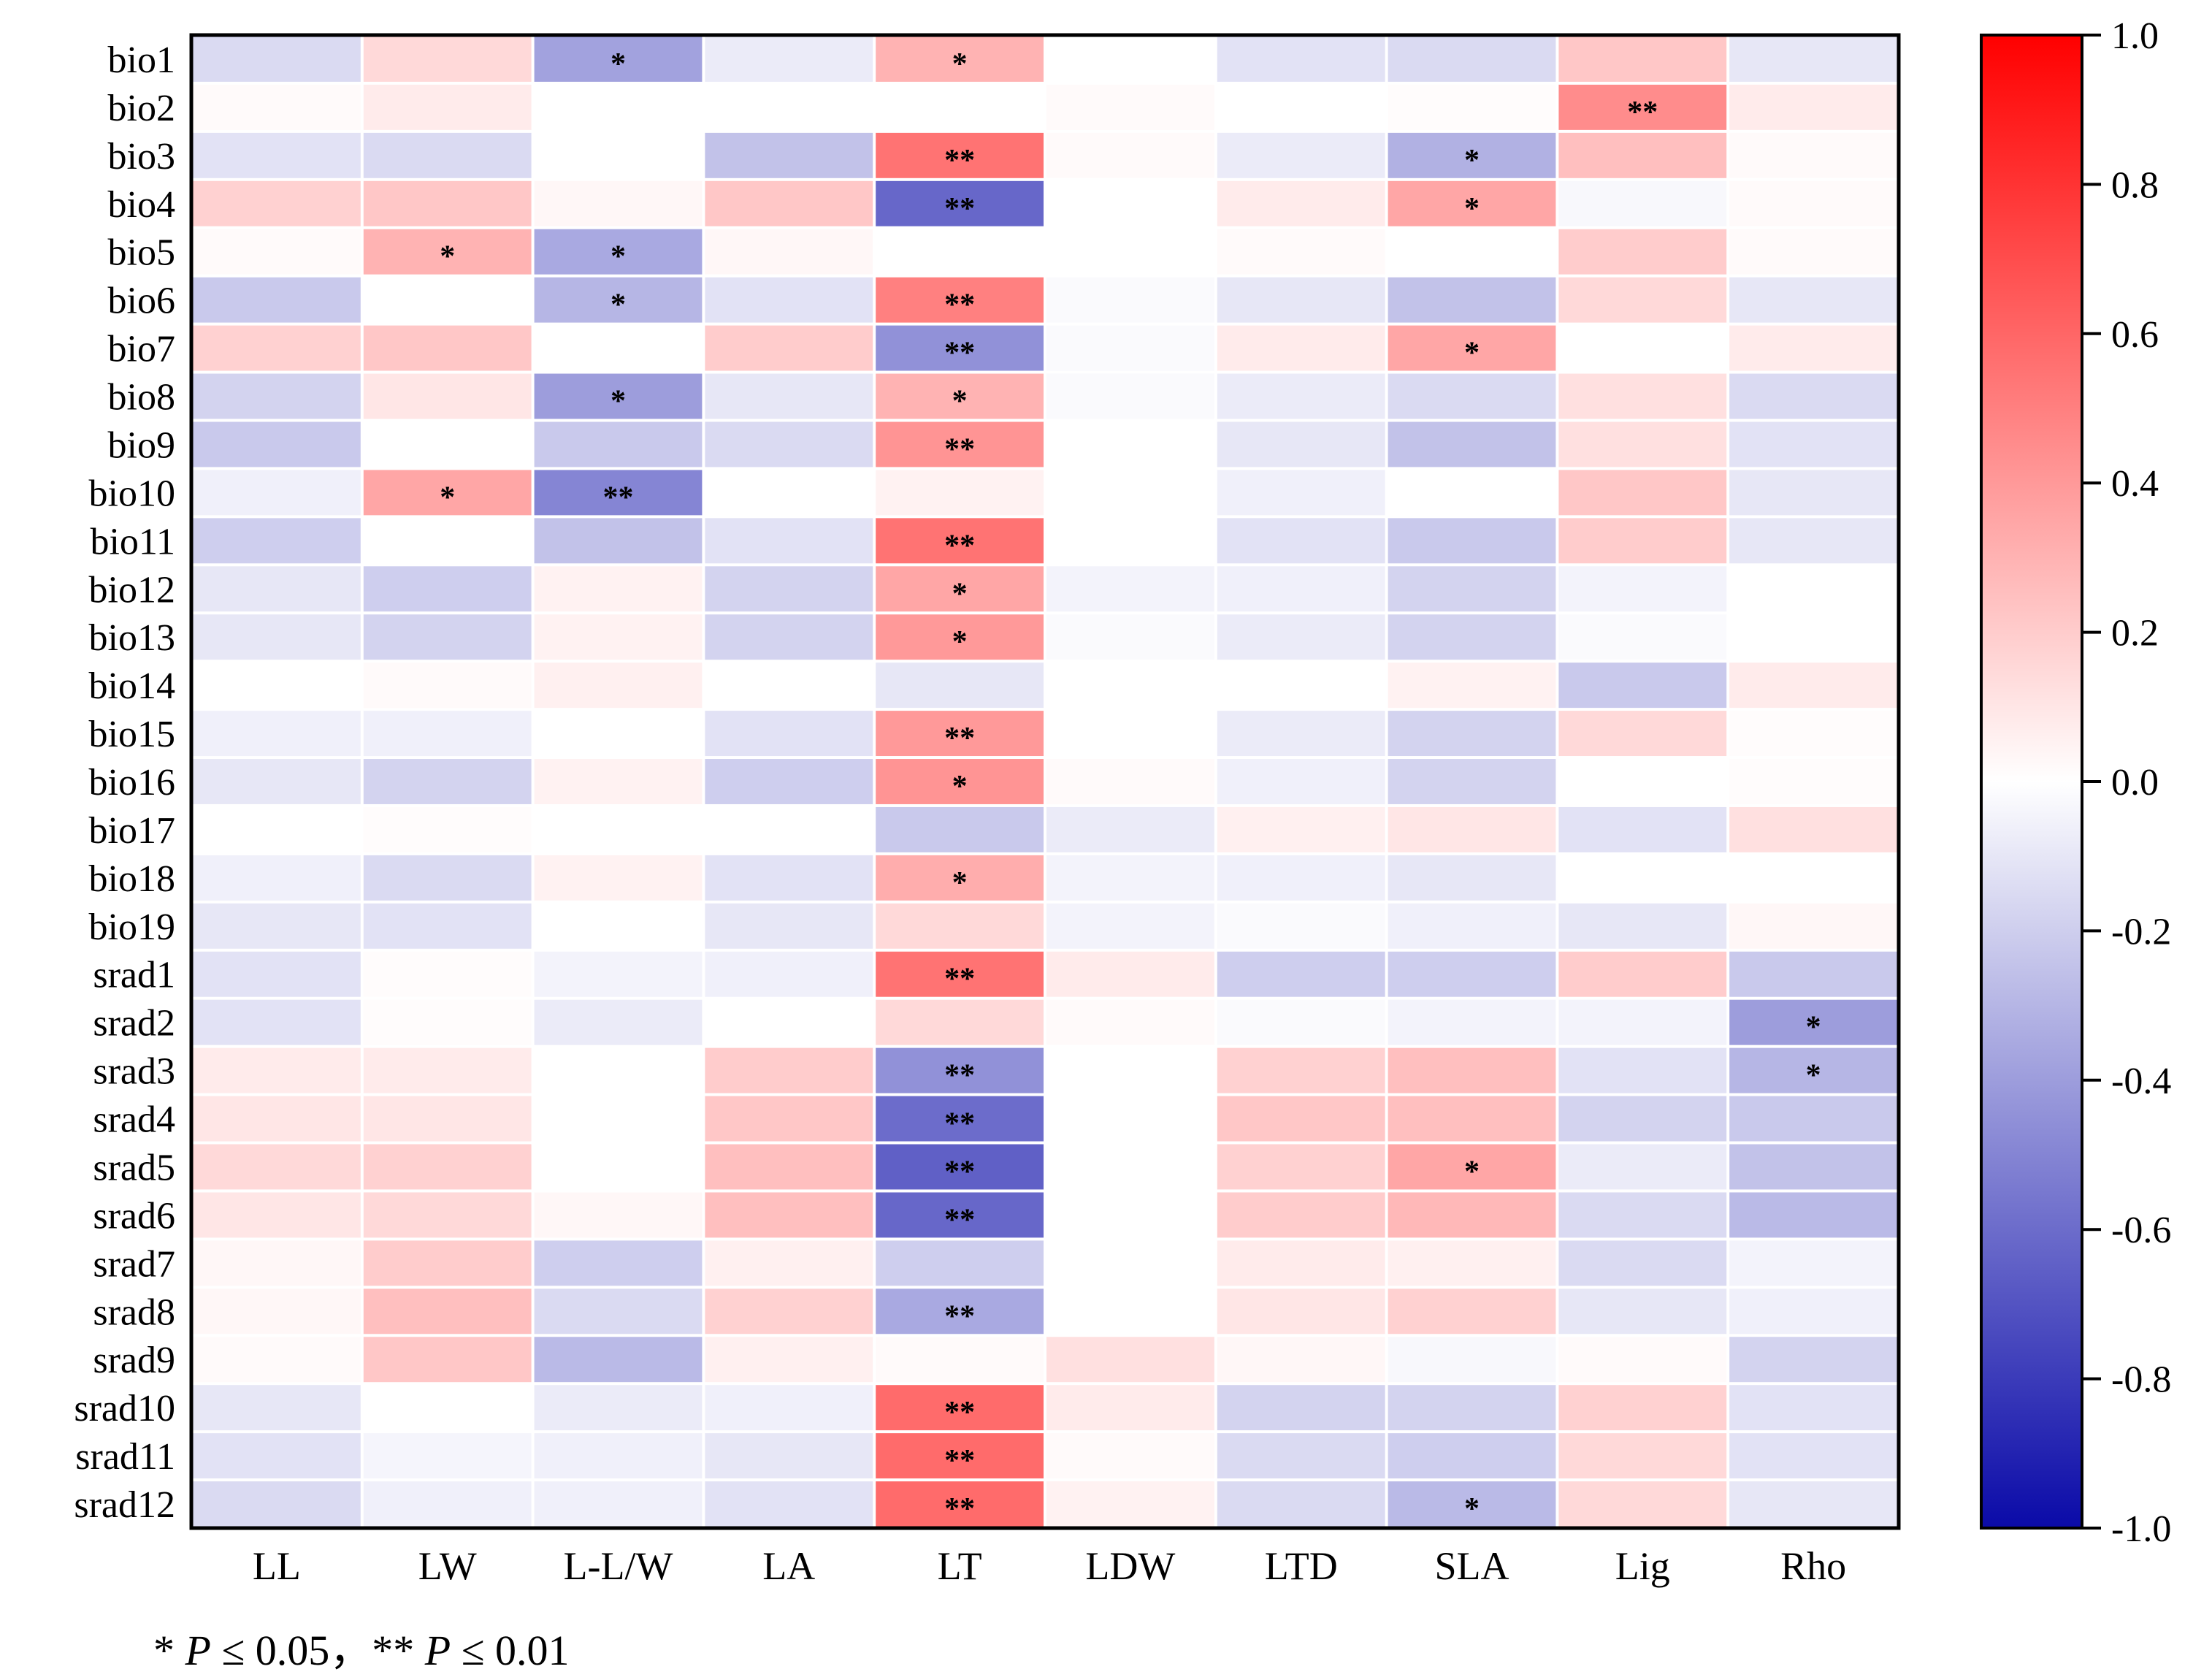  I want to click on column-label: LTD, so click(1301, 1566).